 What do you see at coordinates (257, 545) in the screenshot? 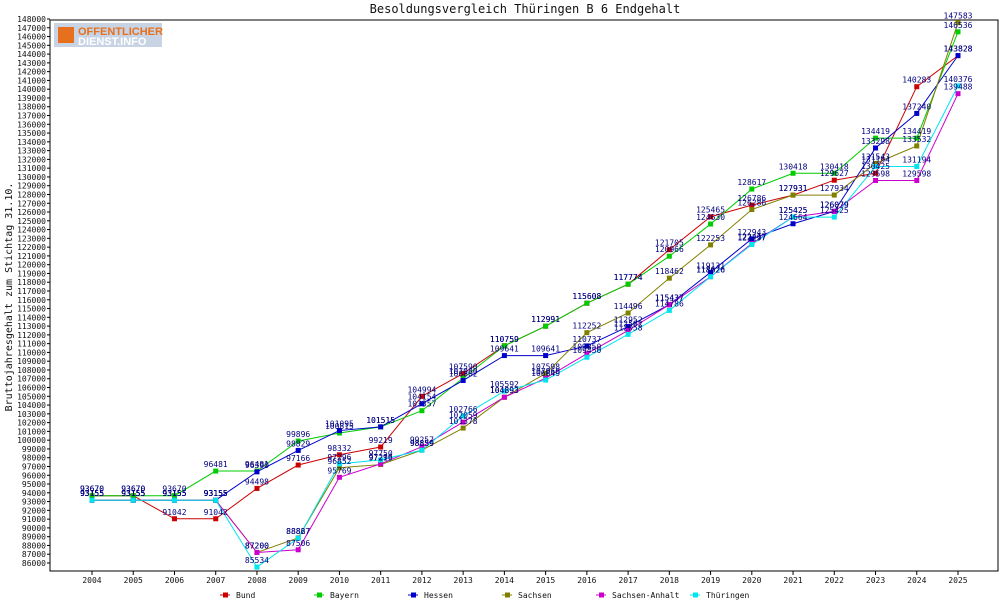
I see `data-label: 87200` at bounding box center [257, 545].